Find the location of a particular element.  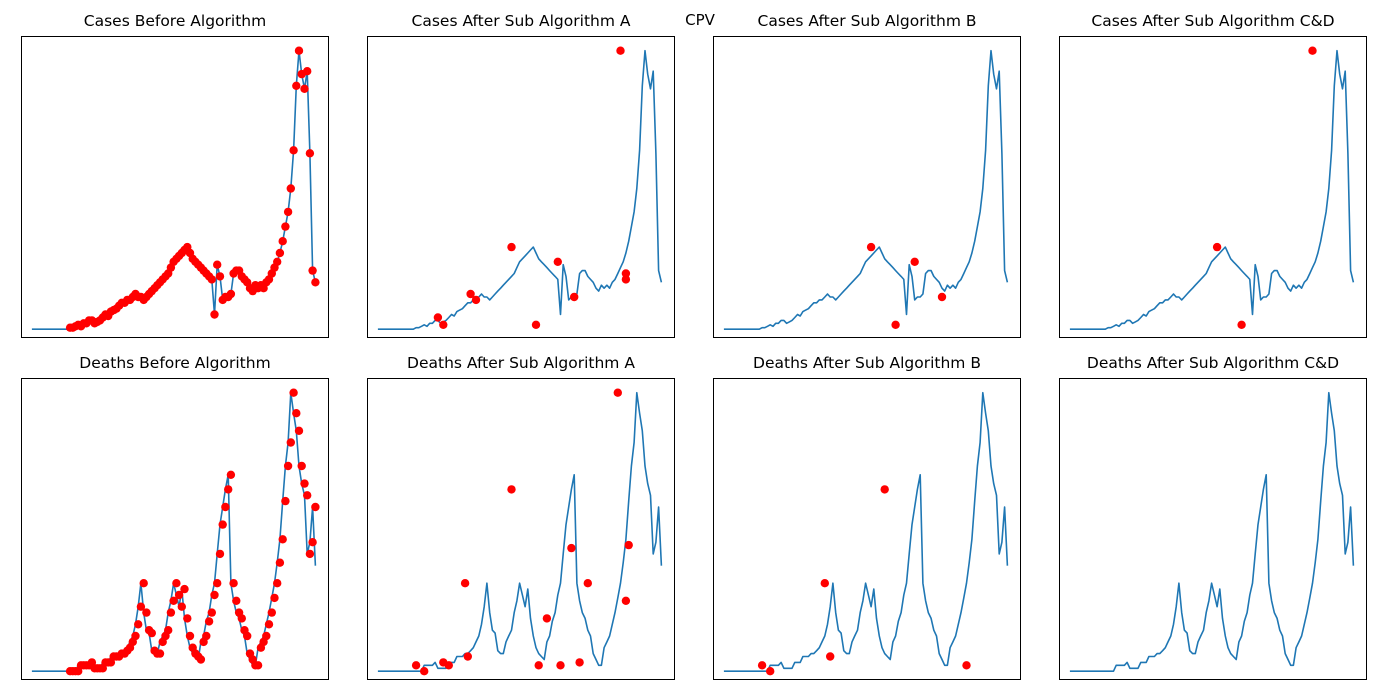

subplot-deaths-after-b: Deaths After Sub Algorithm B is located at coordinates (867, 517).